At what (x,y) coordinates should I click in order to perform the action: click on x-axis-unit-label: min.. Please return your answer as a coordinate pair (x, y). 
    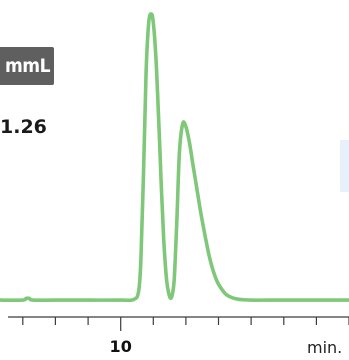
    Looking at the image, I should click on (324, 347).